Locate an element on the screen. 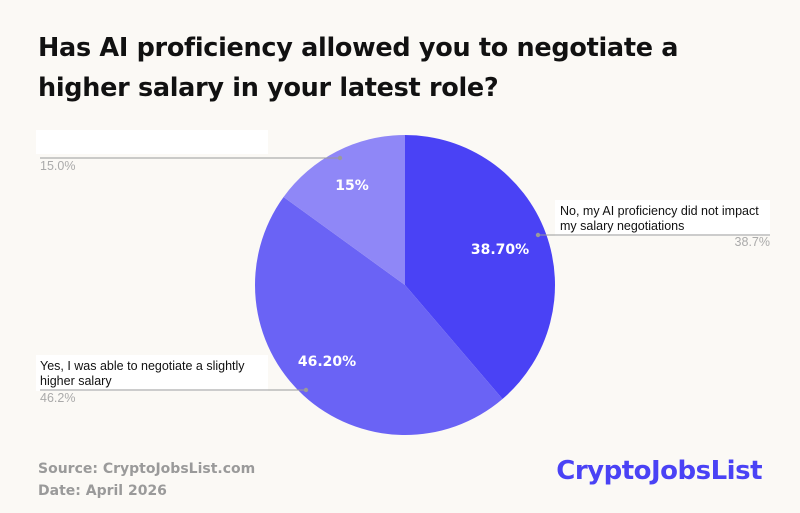 The image size is (800, 513). slice-value-2: 46.2% is located at coordinates (57, 398).